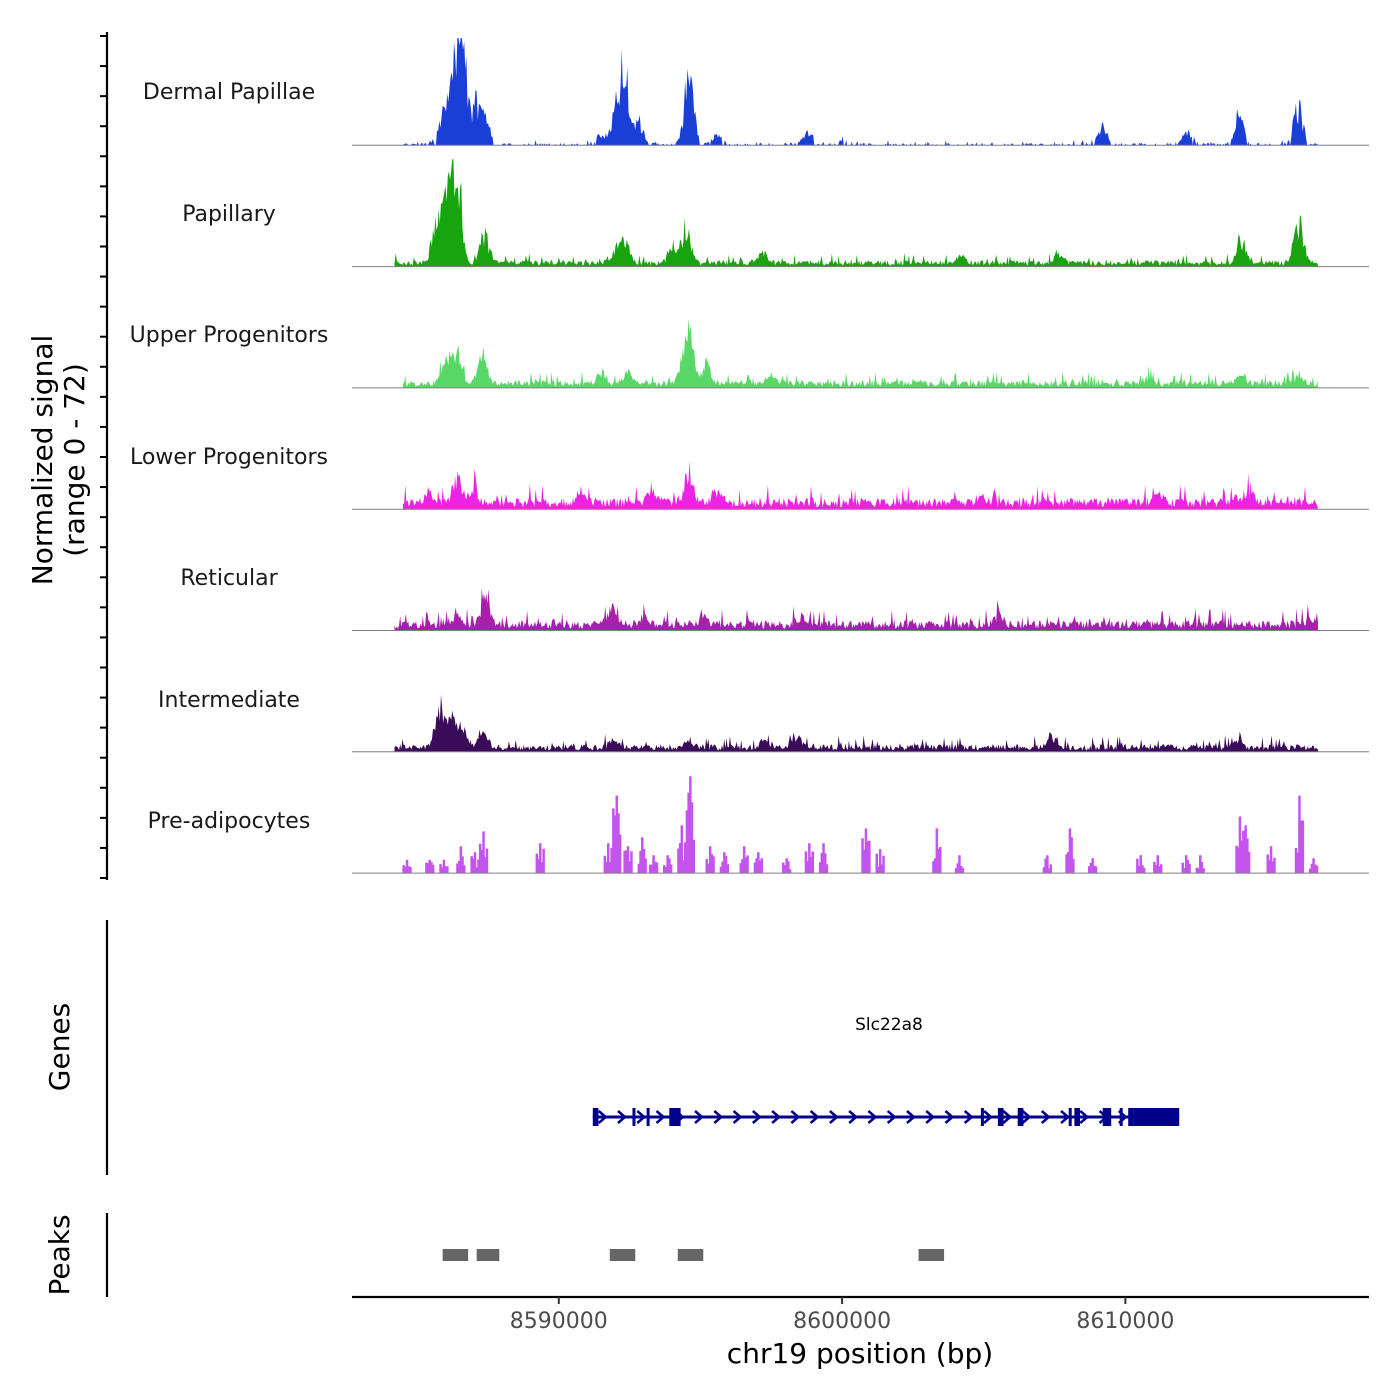 Image resolution: width=1400 pixels, height=1400 pixels. Describe the element at coordinates (860, 1353) in the screenshot. I see `x-axis-title: chr19 position (bp)` at that location.